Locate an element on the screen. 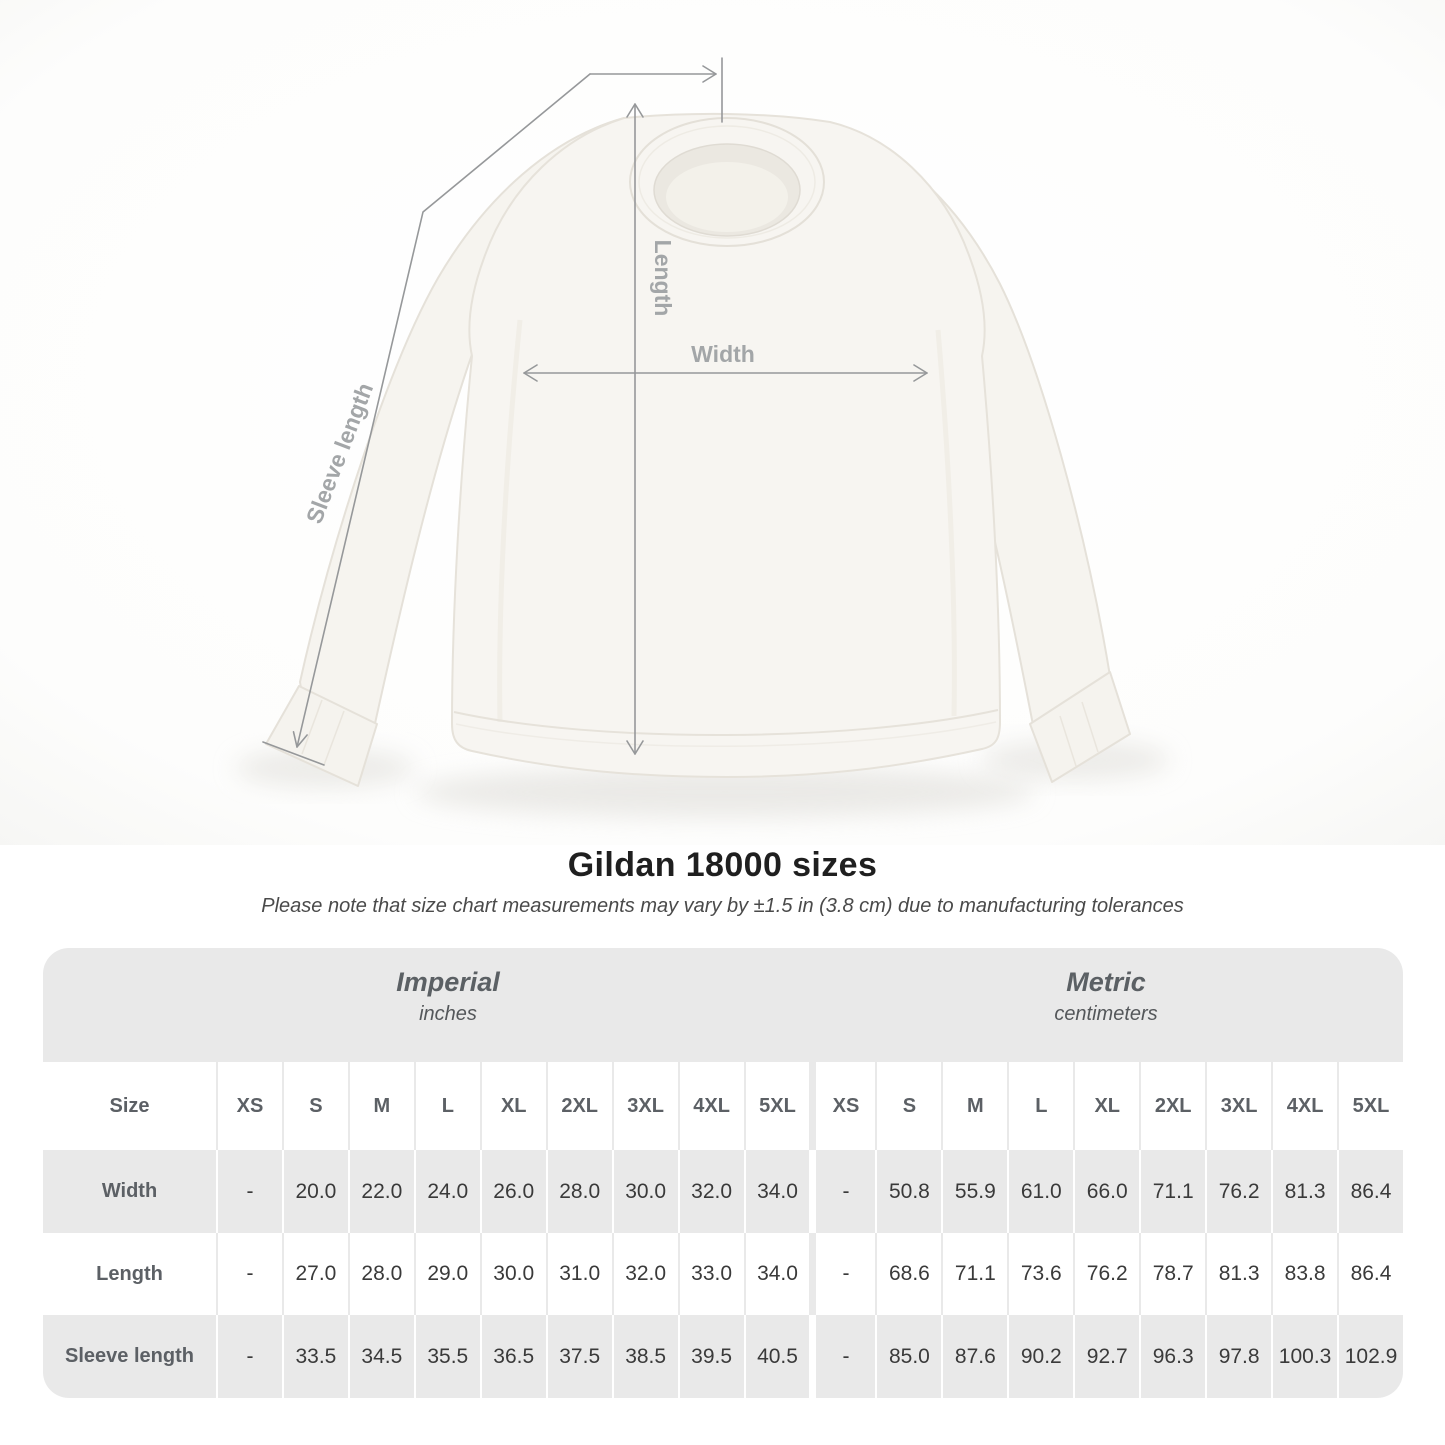  table-cell: 37.5 is located at coordinates (578, 1356).